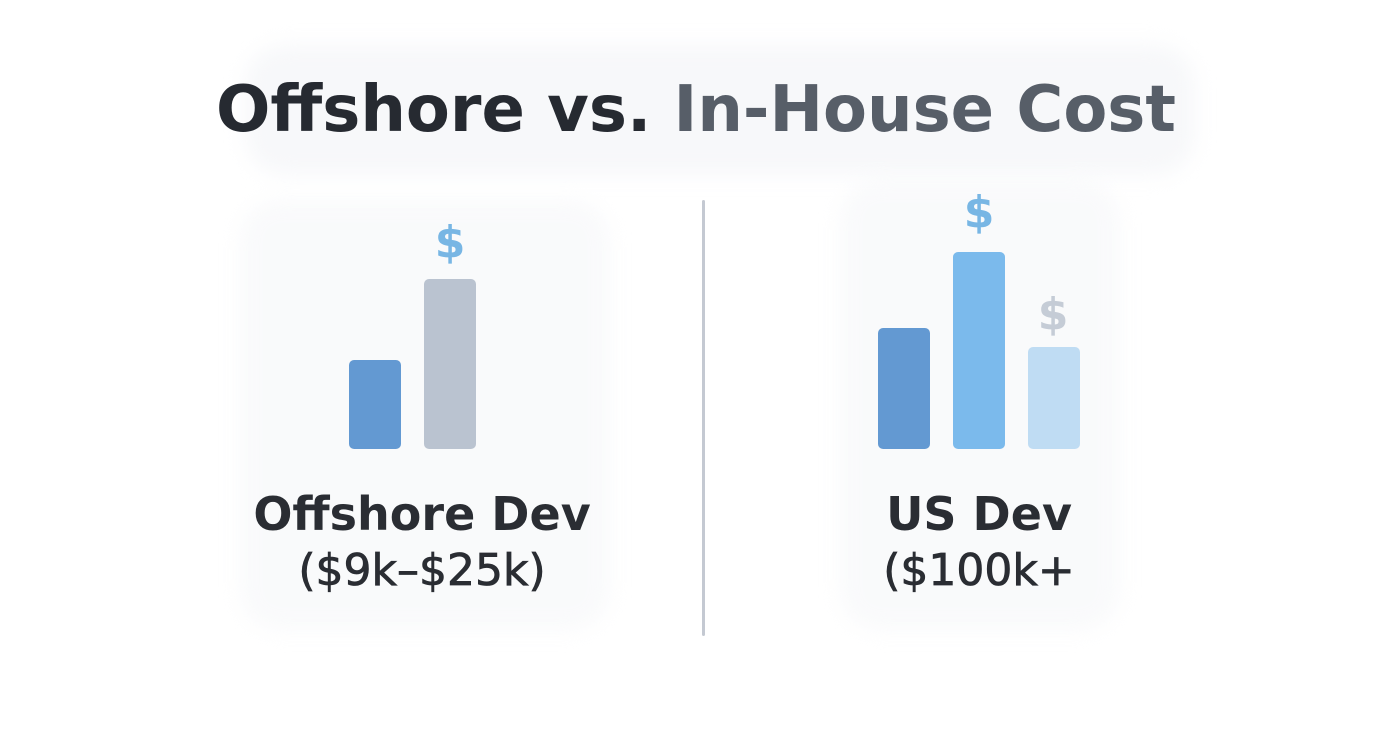  Describe the element at coordinates (422, 571) in the screenshot. I see `offshore-range: ($9k–$25k)` at that location.